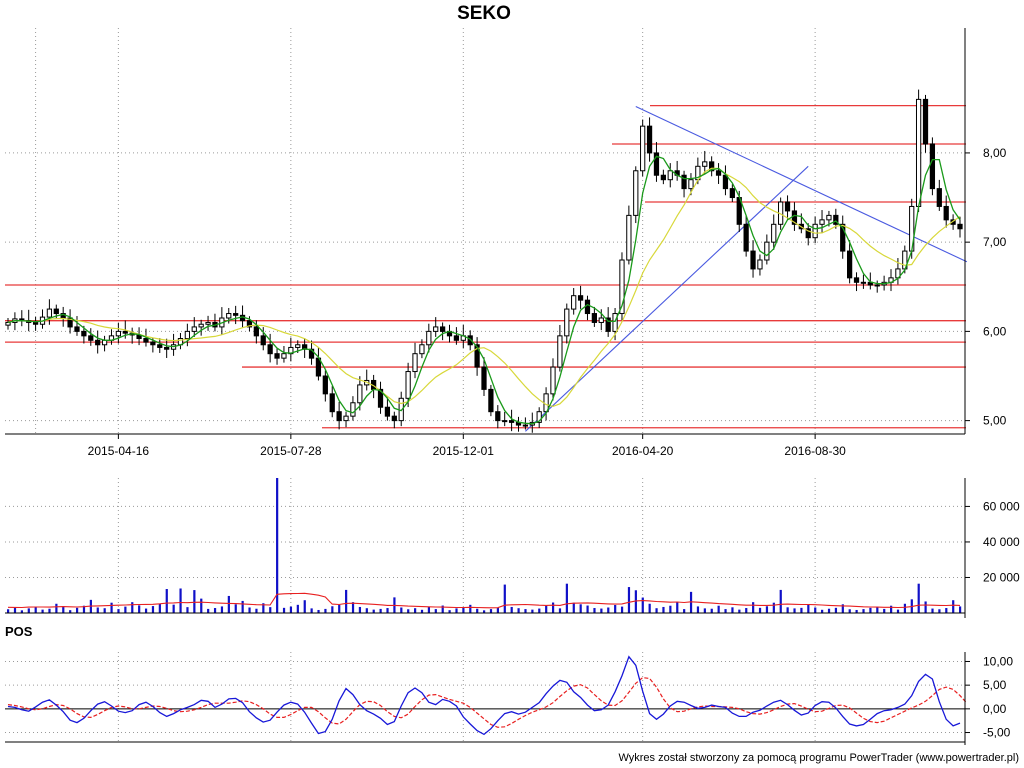 This screenshot has height=768, width=1024. What do you see at coordinates (464, 451) in the screenshot?
I see `date-tick-label: 2015-12-01` at bounding box center [464, 451].